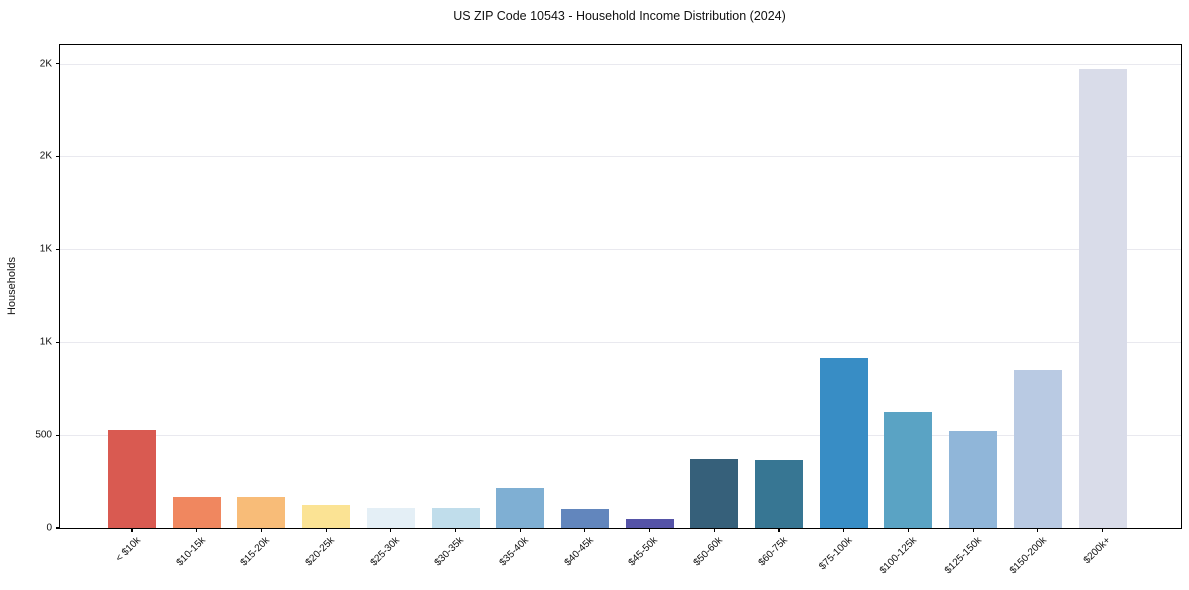  What do you see at coordinates (12, 286) in the screenshot?
I see `y-axis-label: Households` at bounding box center [12, 286].